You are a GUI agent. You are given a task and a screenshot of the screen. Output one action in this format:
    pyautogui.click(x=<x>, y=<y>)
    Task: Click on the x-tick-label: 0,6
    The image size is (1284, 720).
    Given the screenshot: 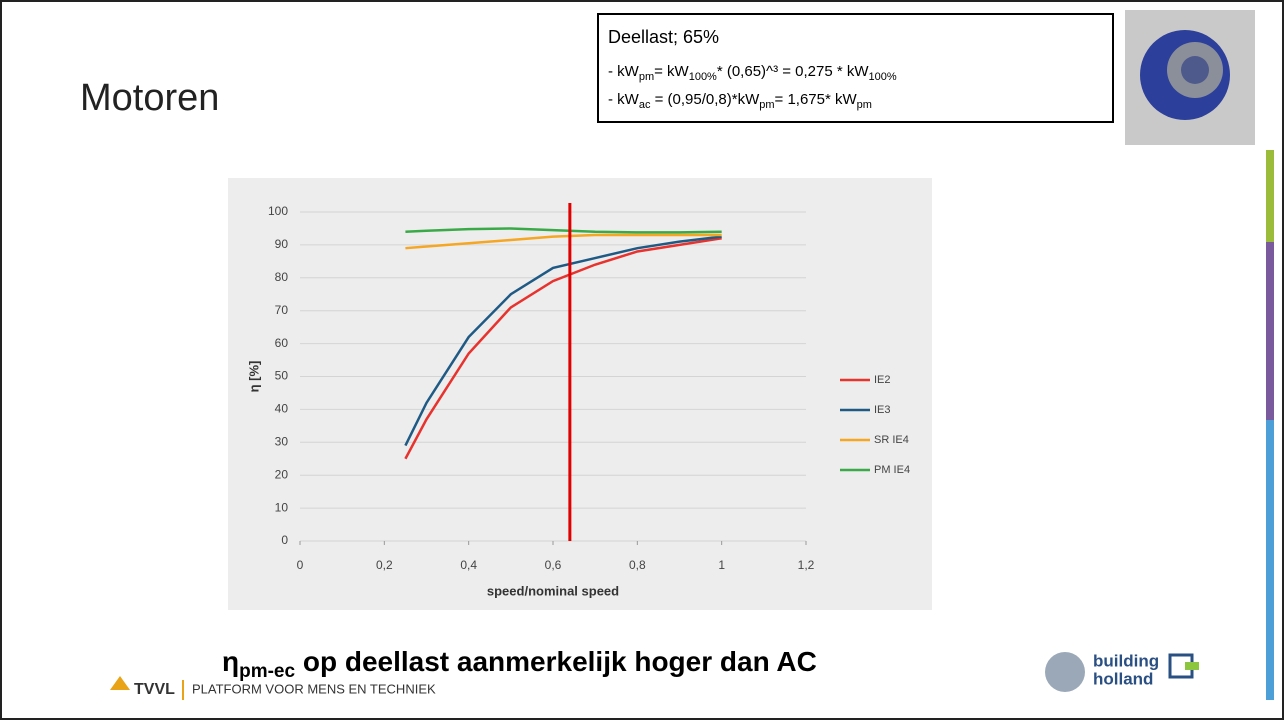 What is the action you would take?
    pyautogui.click(x=553, y=565)
    